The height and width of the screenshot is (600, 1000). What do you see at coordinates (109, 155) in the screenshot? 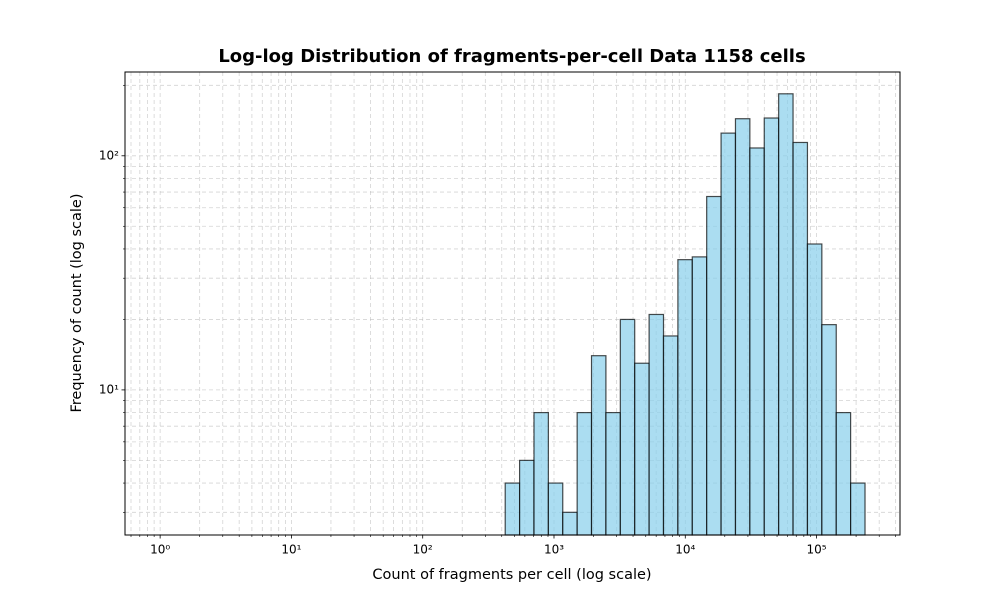
I see `y-tick-label: 10²` at bounding box center [109, 155].